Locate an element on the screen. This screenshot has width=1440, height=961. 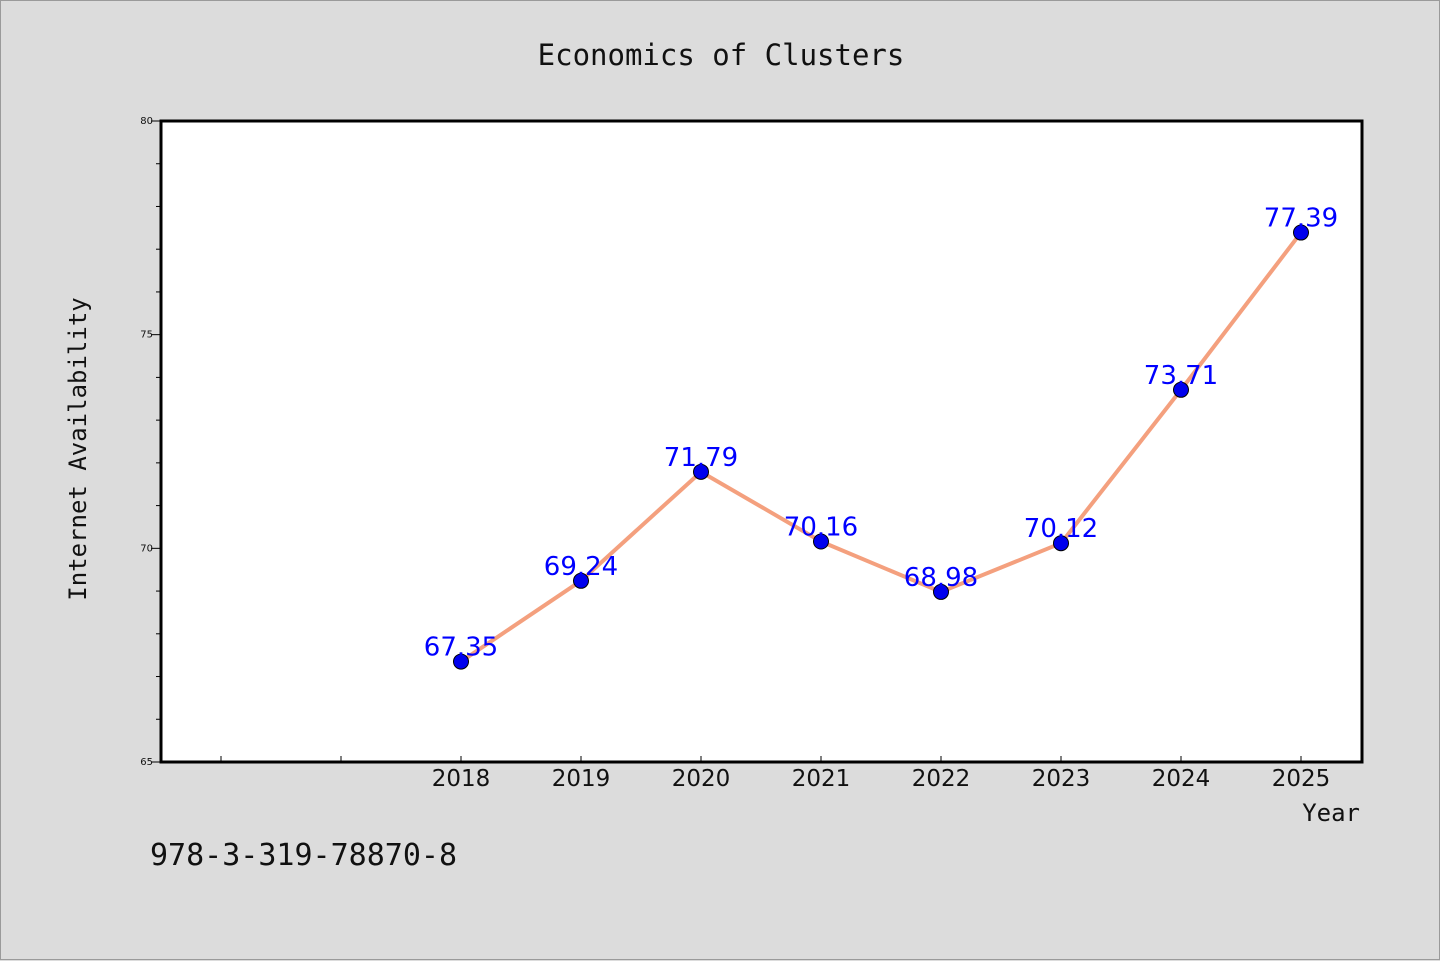
data-label-2018: 67.35 is located at coordinates (461, 648).